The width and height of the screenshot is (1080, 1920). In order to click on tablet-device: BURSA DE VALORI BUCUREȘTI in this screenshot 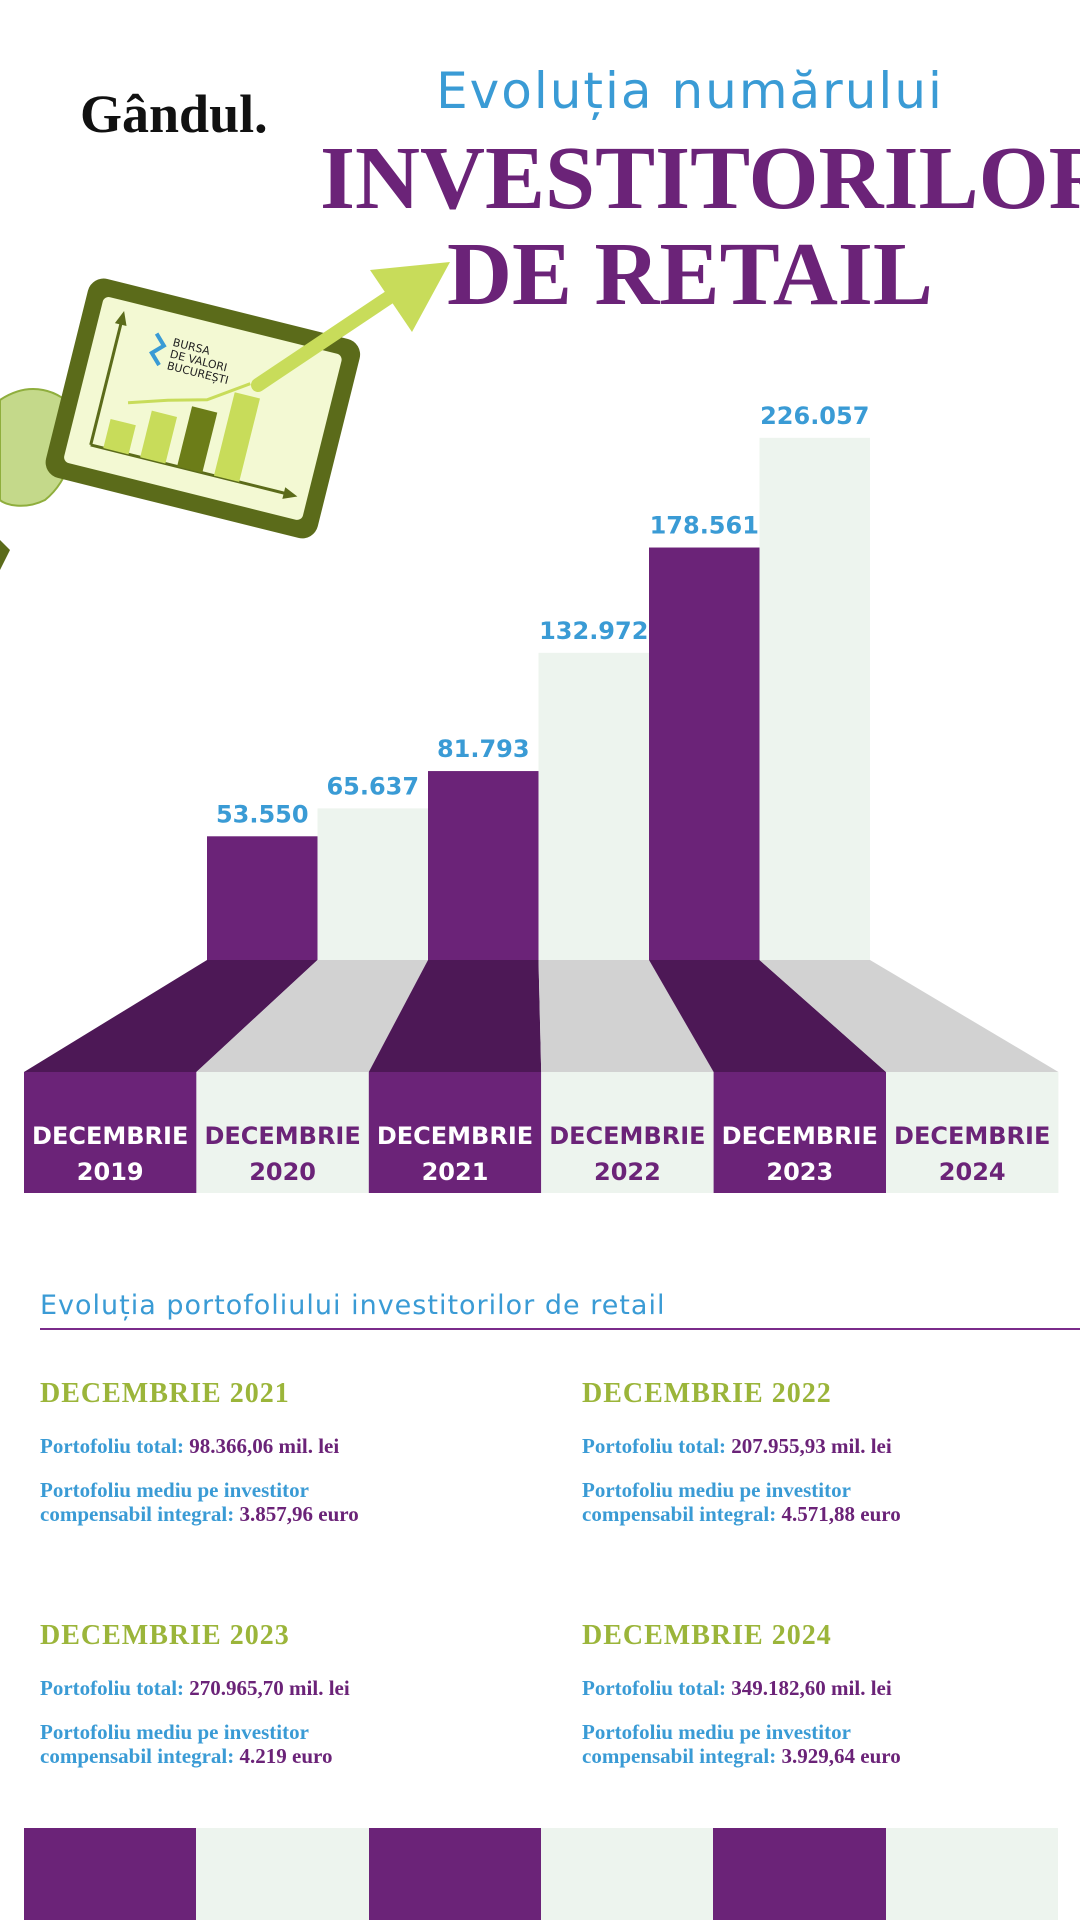, I will do `click(203, 408)`.